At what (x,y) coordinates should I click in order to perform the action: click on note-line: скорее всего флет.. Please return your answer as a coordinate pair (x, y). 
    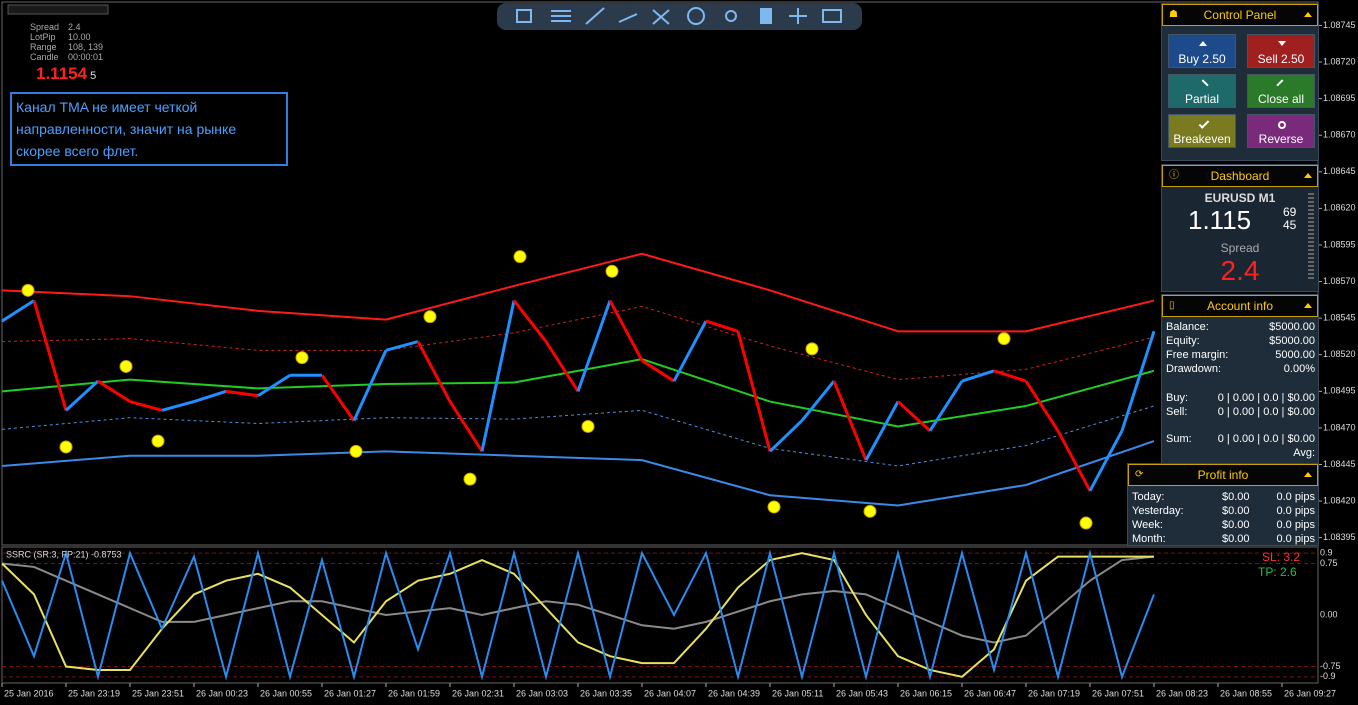
    Looking at the image, I should click on (77, 151).